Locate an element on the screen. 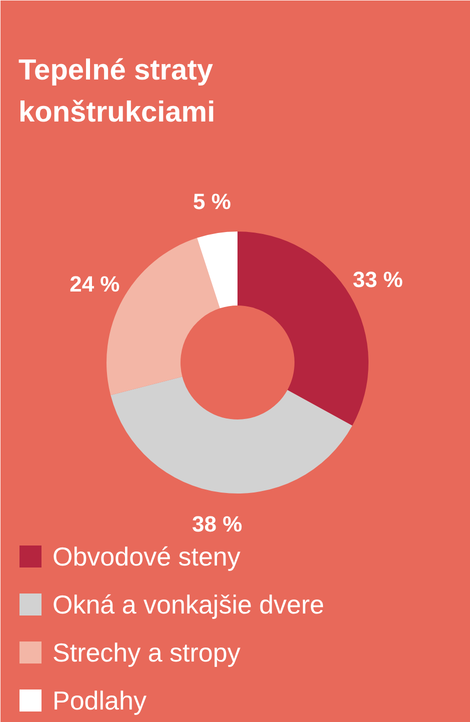 This screenshot has height=722, width=470. data-label: 24 % is located at coordinates (95, 283).